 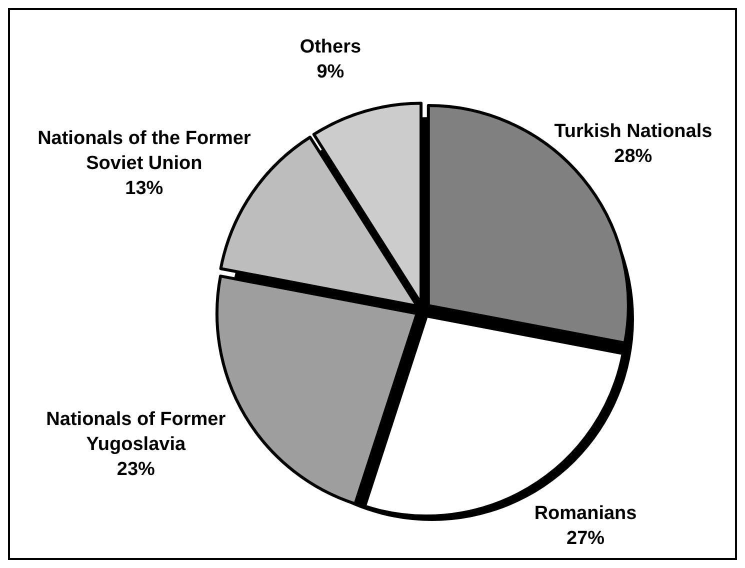 What do you see at coordinates (136, 431) in the screenshot?
I see `slice-label: Nationals of Former Yugoslavia` at bounding box center [136, 431].